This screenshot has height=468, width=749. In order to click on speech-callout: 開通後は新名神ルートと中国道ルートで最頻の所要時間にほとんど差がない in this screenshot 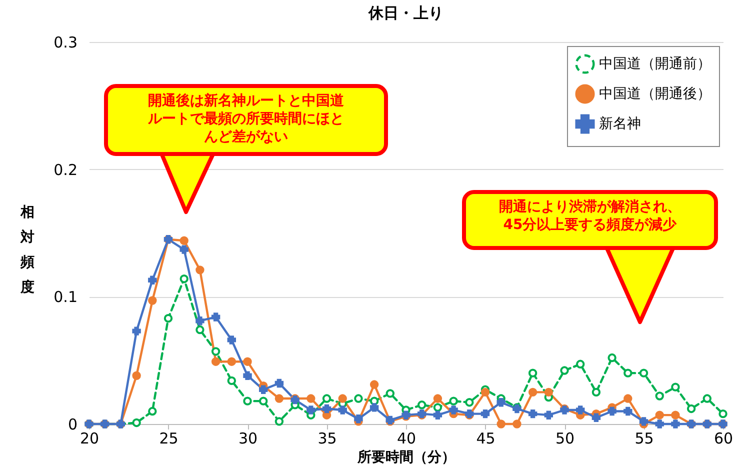, I will do `click(246, 148)`.